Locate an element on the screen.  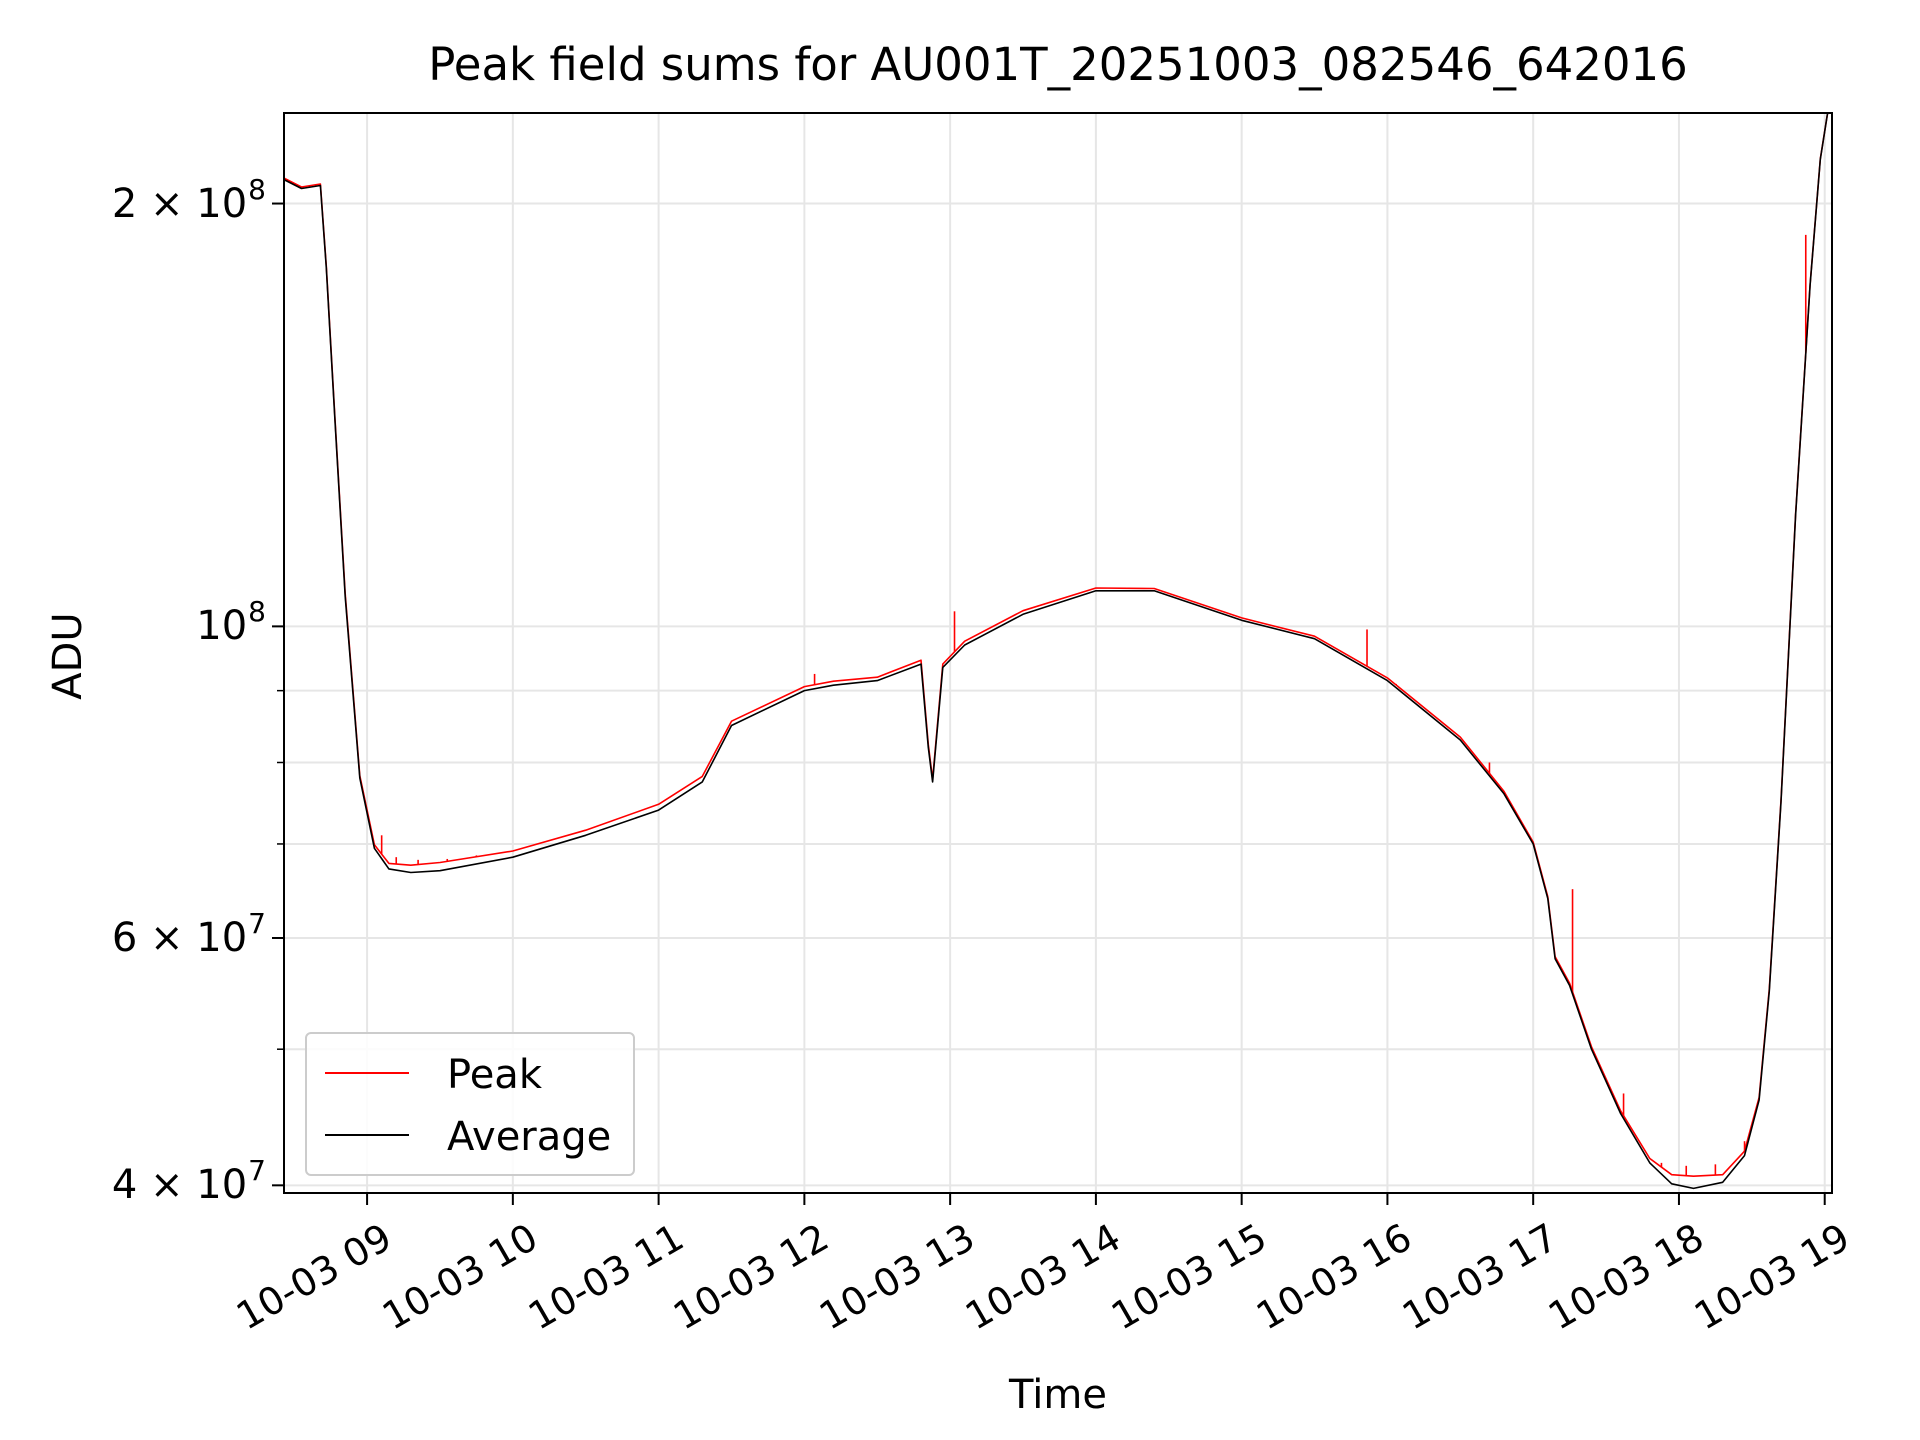
y-tick-label: 108 is located at coordinates (231, 622).